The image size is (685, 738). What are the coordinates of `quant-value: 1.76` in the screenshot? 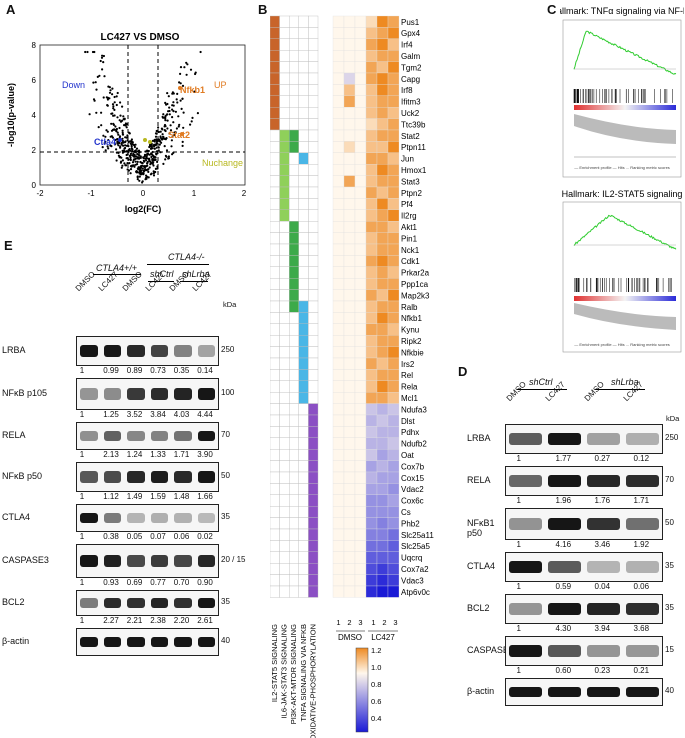 It's located at (602, 500).